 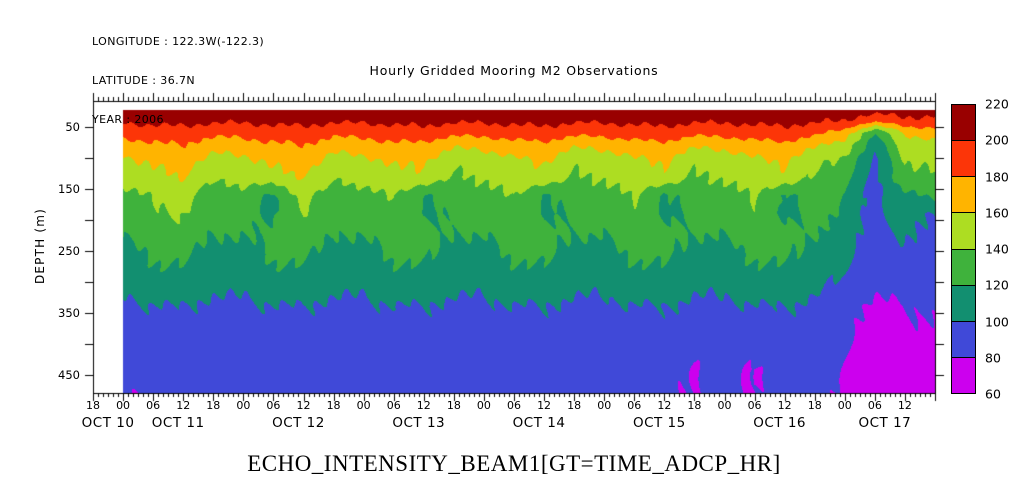 What do you see at coordinates (298, 423) in the screenshot?
I see `x-date-label: OCT 12` at bounding box center [298, 423].